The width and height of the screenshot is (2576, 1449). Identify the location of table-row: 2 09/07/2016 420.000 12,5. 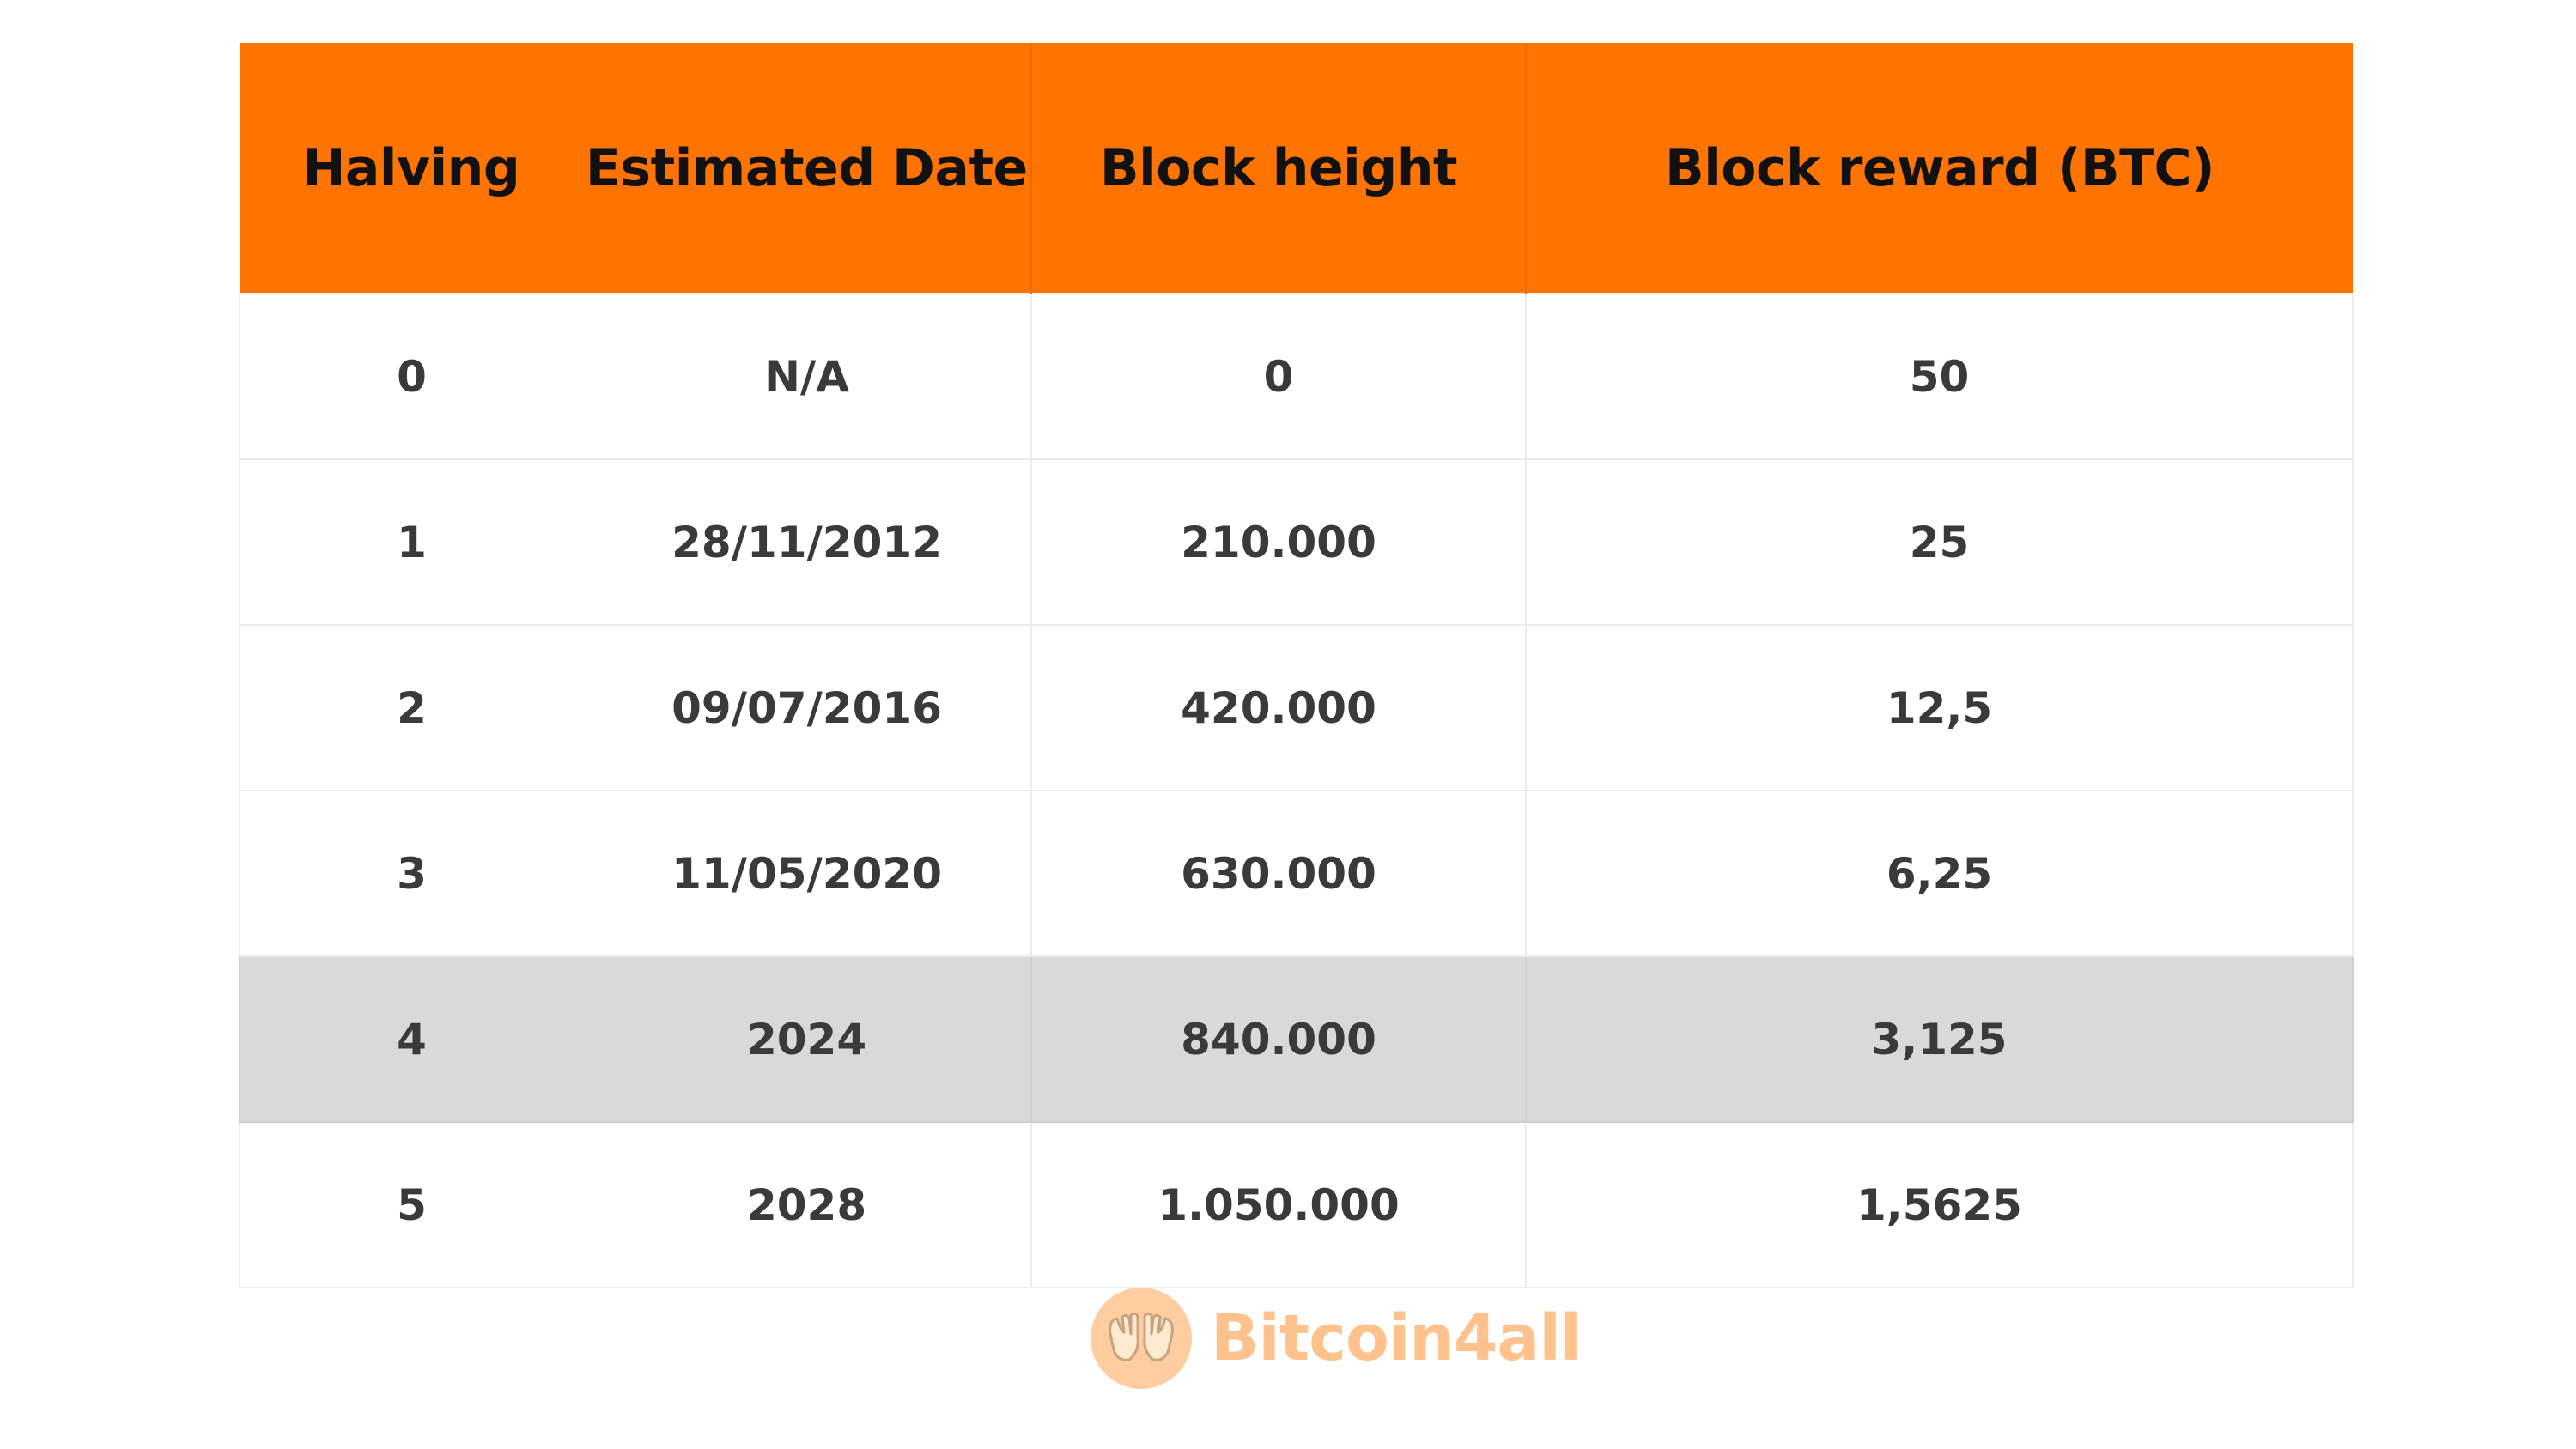
(1297, 707).